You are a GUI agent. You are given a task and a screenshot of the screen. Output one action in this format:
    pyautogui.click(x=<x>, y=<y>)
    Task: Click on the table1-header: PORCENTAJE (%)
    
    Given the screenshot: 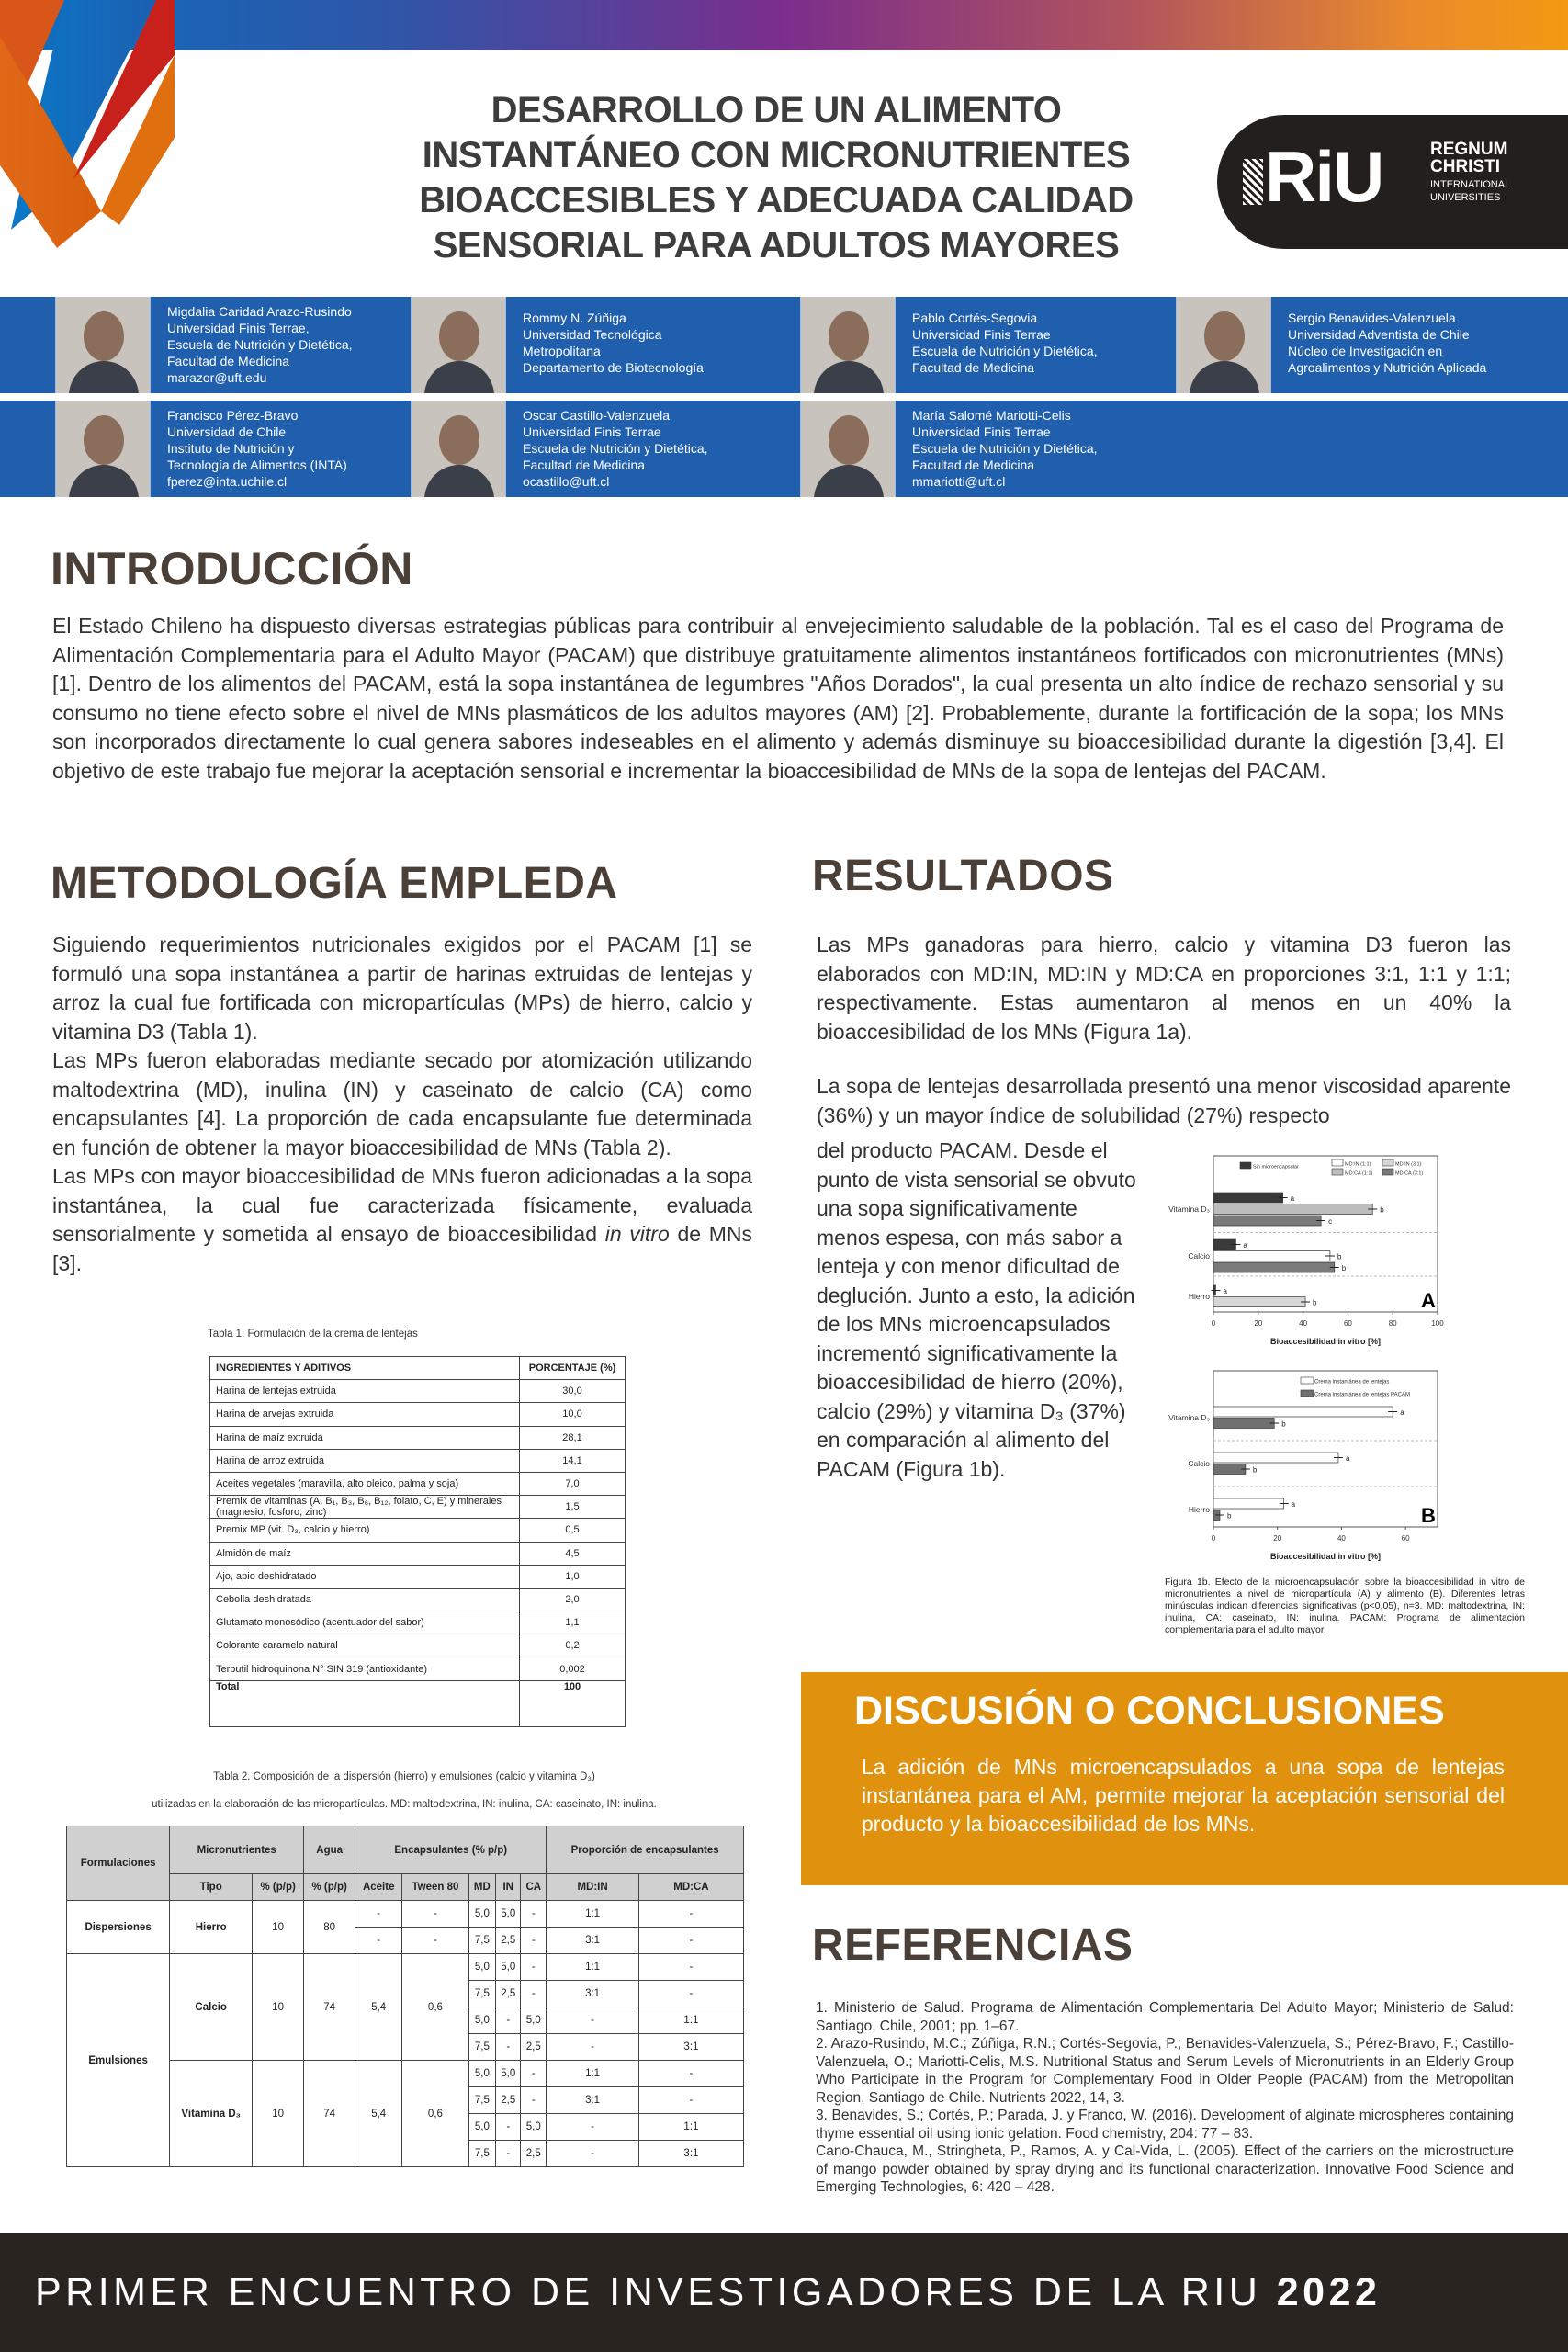 What is the action you would take?
    pyautogui.click(x=573, y=1368)
    